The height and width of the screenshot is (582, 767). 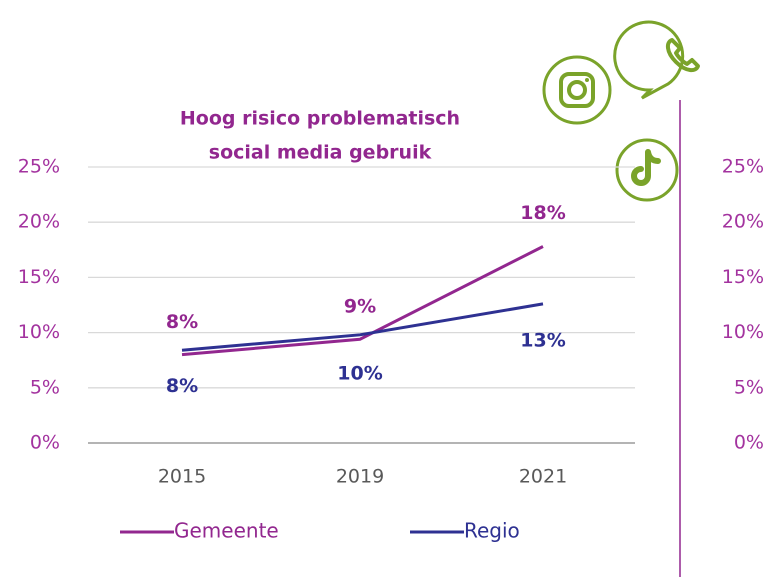 I want to click on y-tick-label: 25%, so click(x=39, y=167).